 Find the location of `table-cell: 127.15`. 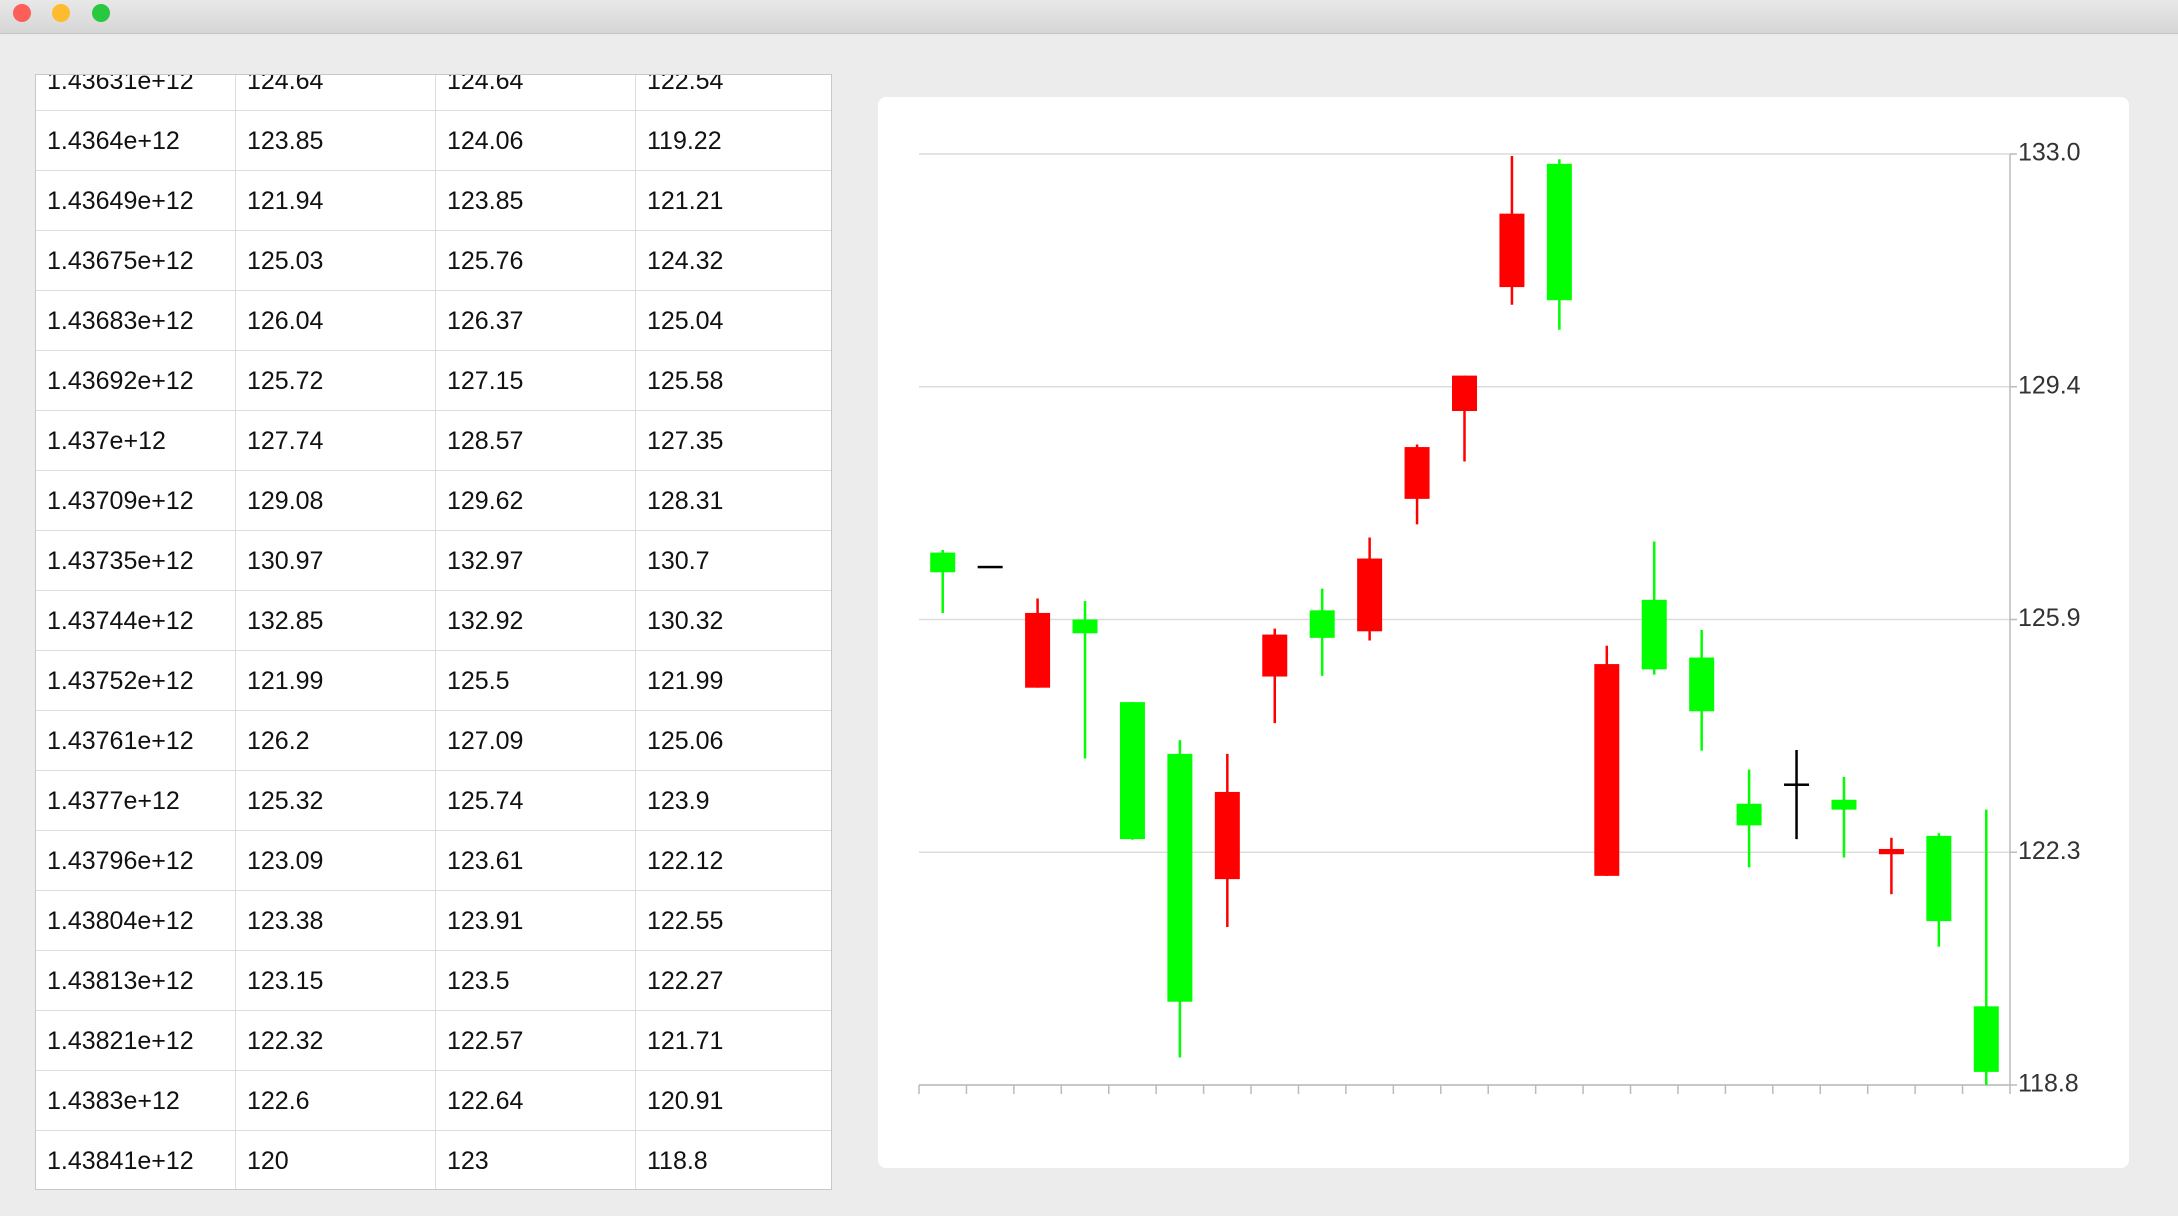

table-cell: 127.15 is located at coordinates (536, 381).